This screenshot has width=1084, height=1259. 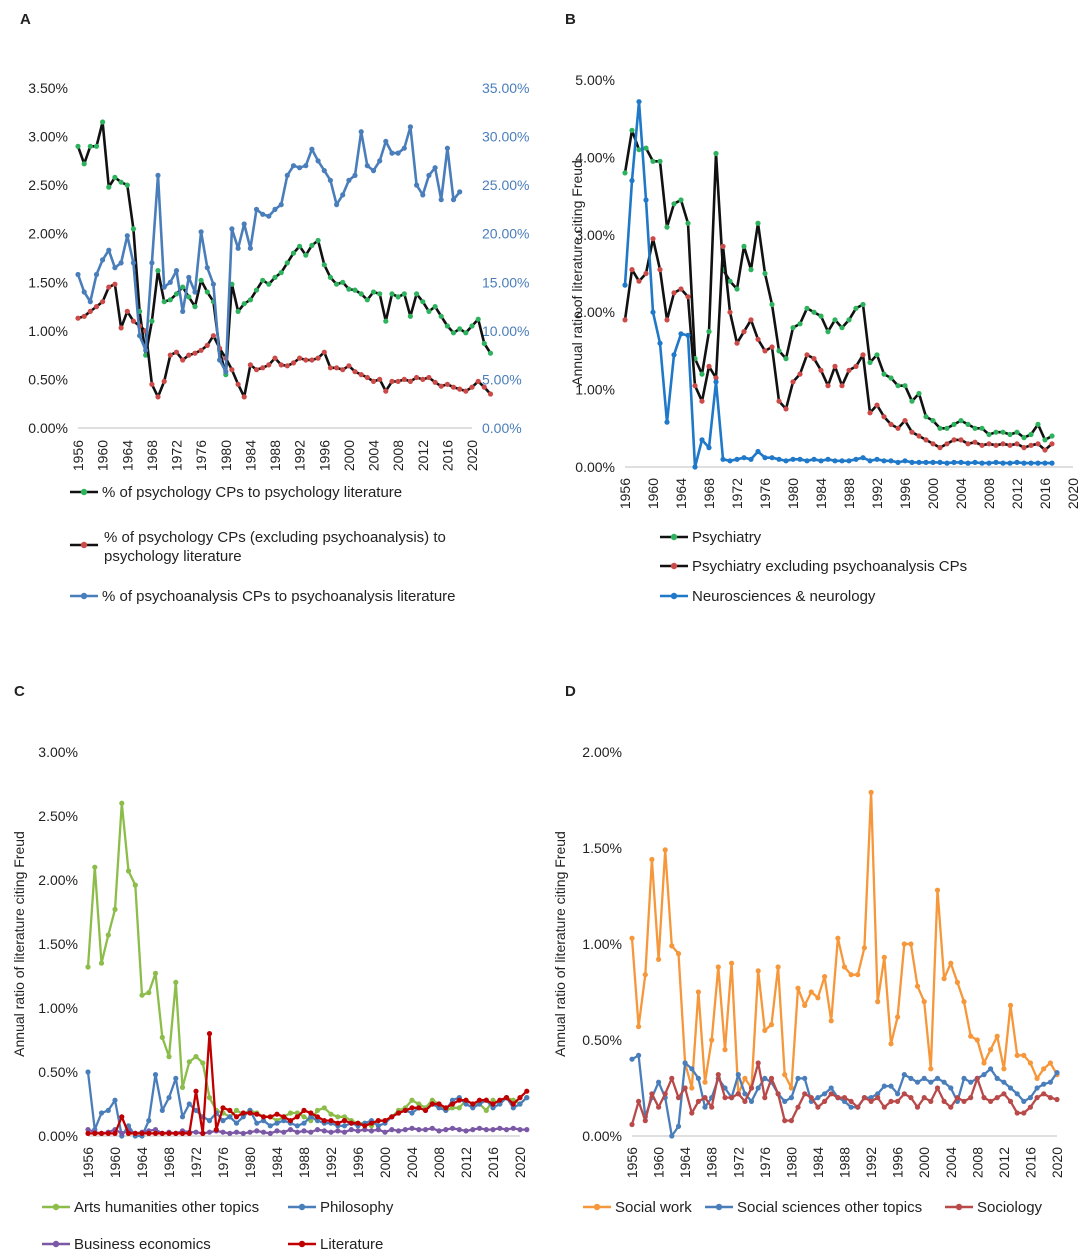 What do you see at coordinates (602, 848) in the screenshot?
I see `y-tick-label: 1.50%` at bounding box center [602, 848].